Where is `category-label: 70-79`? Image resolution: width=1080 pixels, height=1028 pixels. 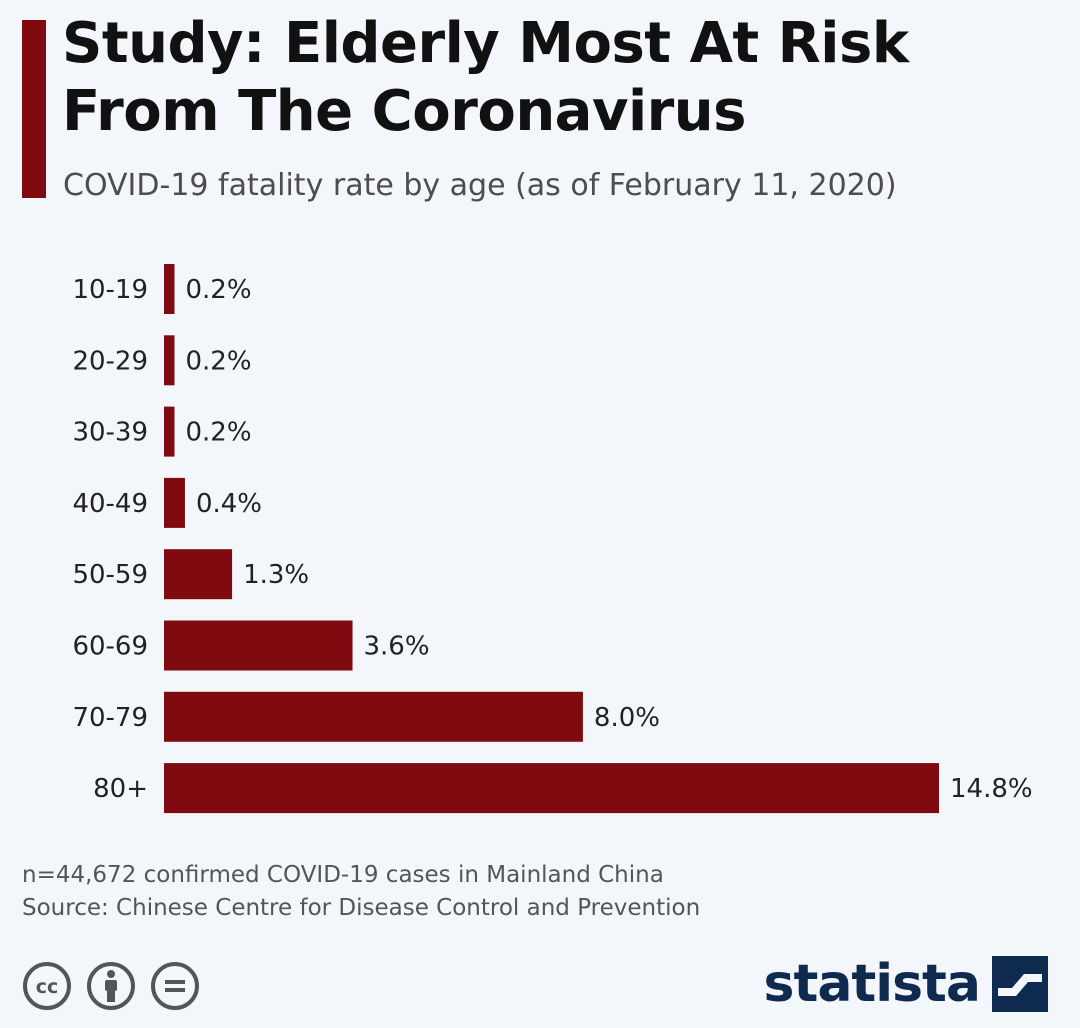 category-label: 70-79 is located at coordinates (110, 718).